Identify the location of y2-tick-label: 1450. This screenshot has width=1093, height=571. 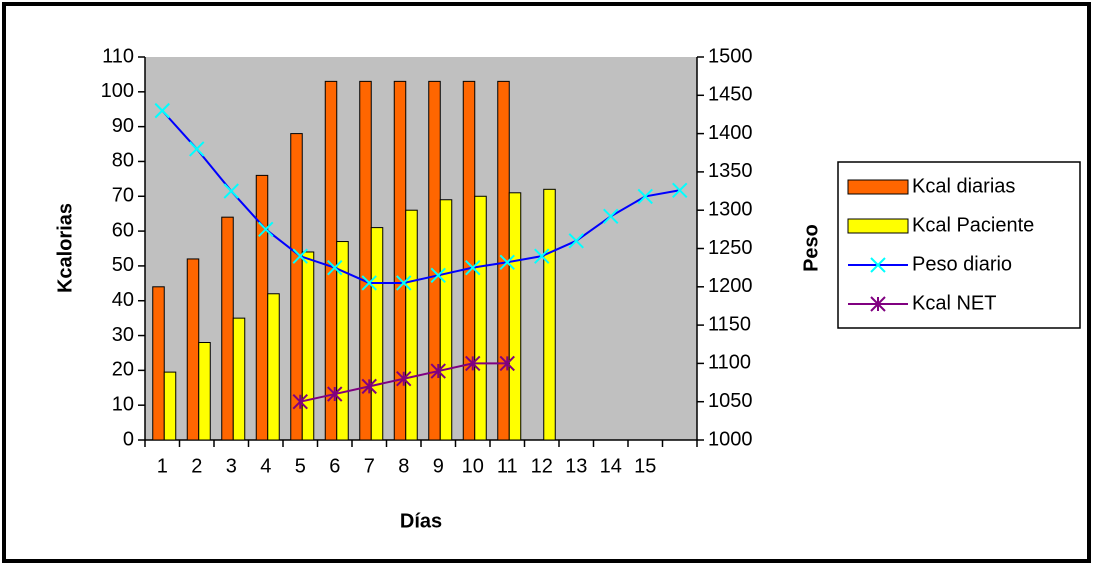
(730, 95).